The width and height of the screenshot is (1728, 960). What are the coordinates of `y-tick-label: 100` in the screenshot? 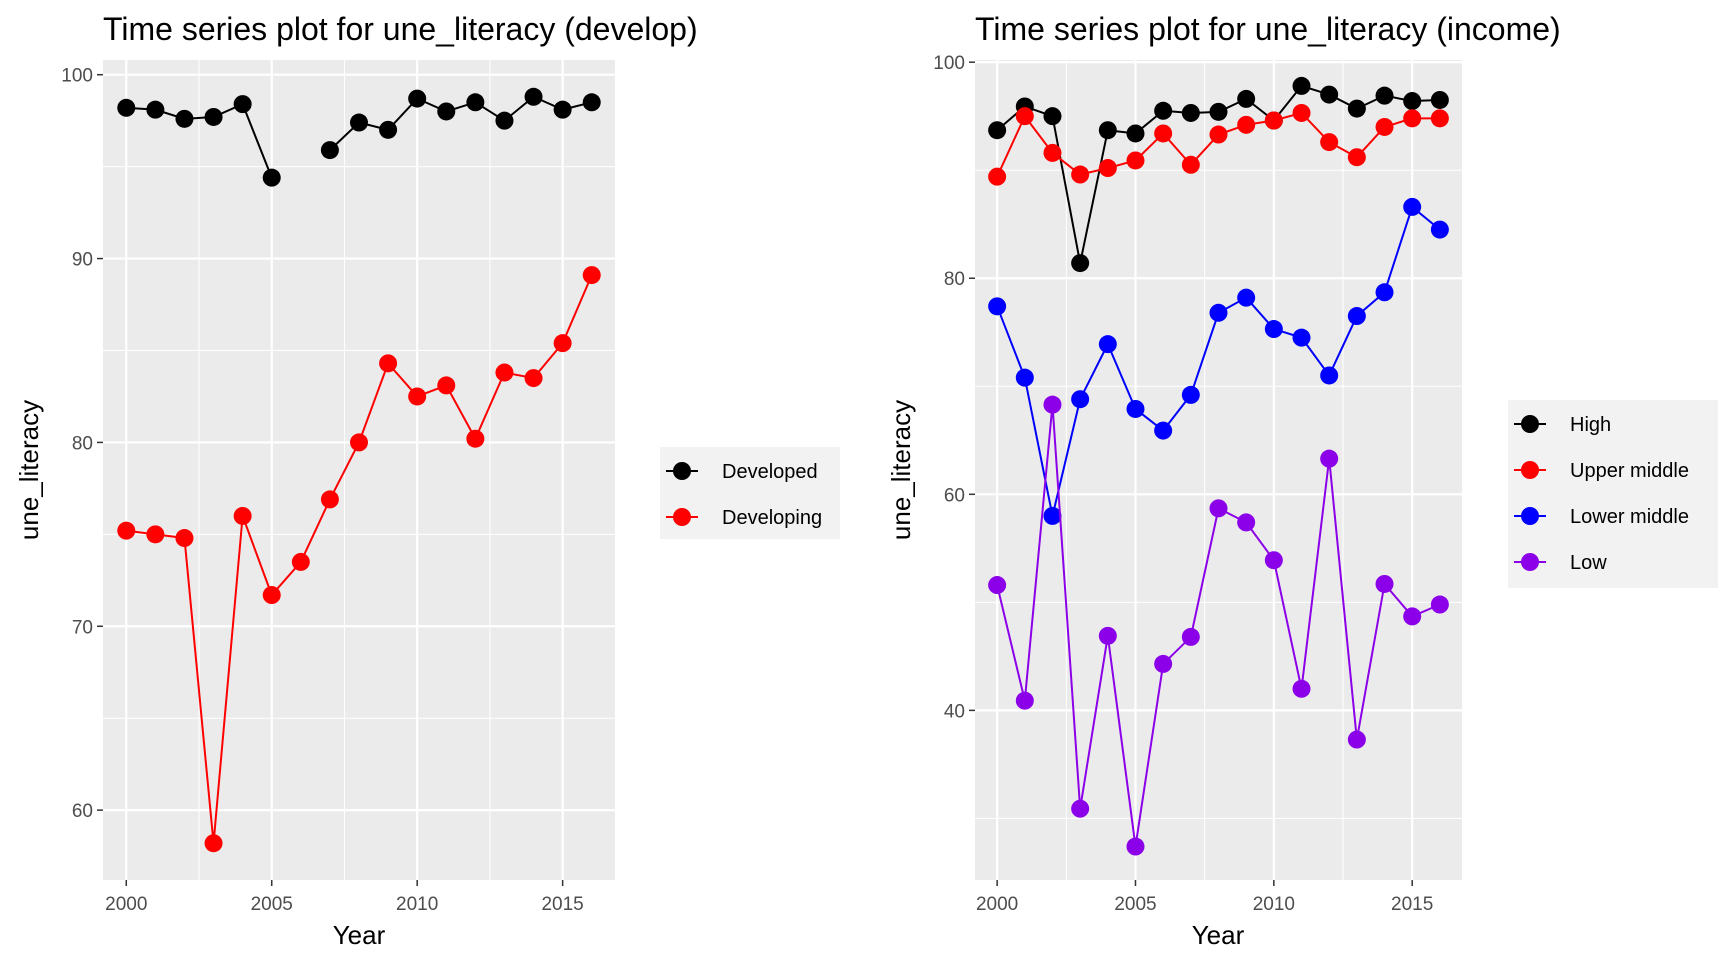 It's located at (949, 63).